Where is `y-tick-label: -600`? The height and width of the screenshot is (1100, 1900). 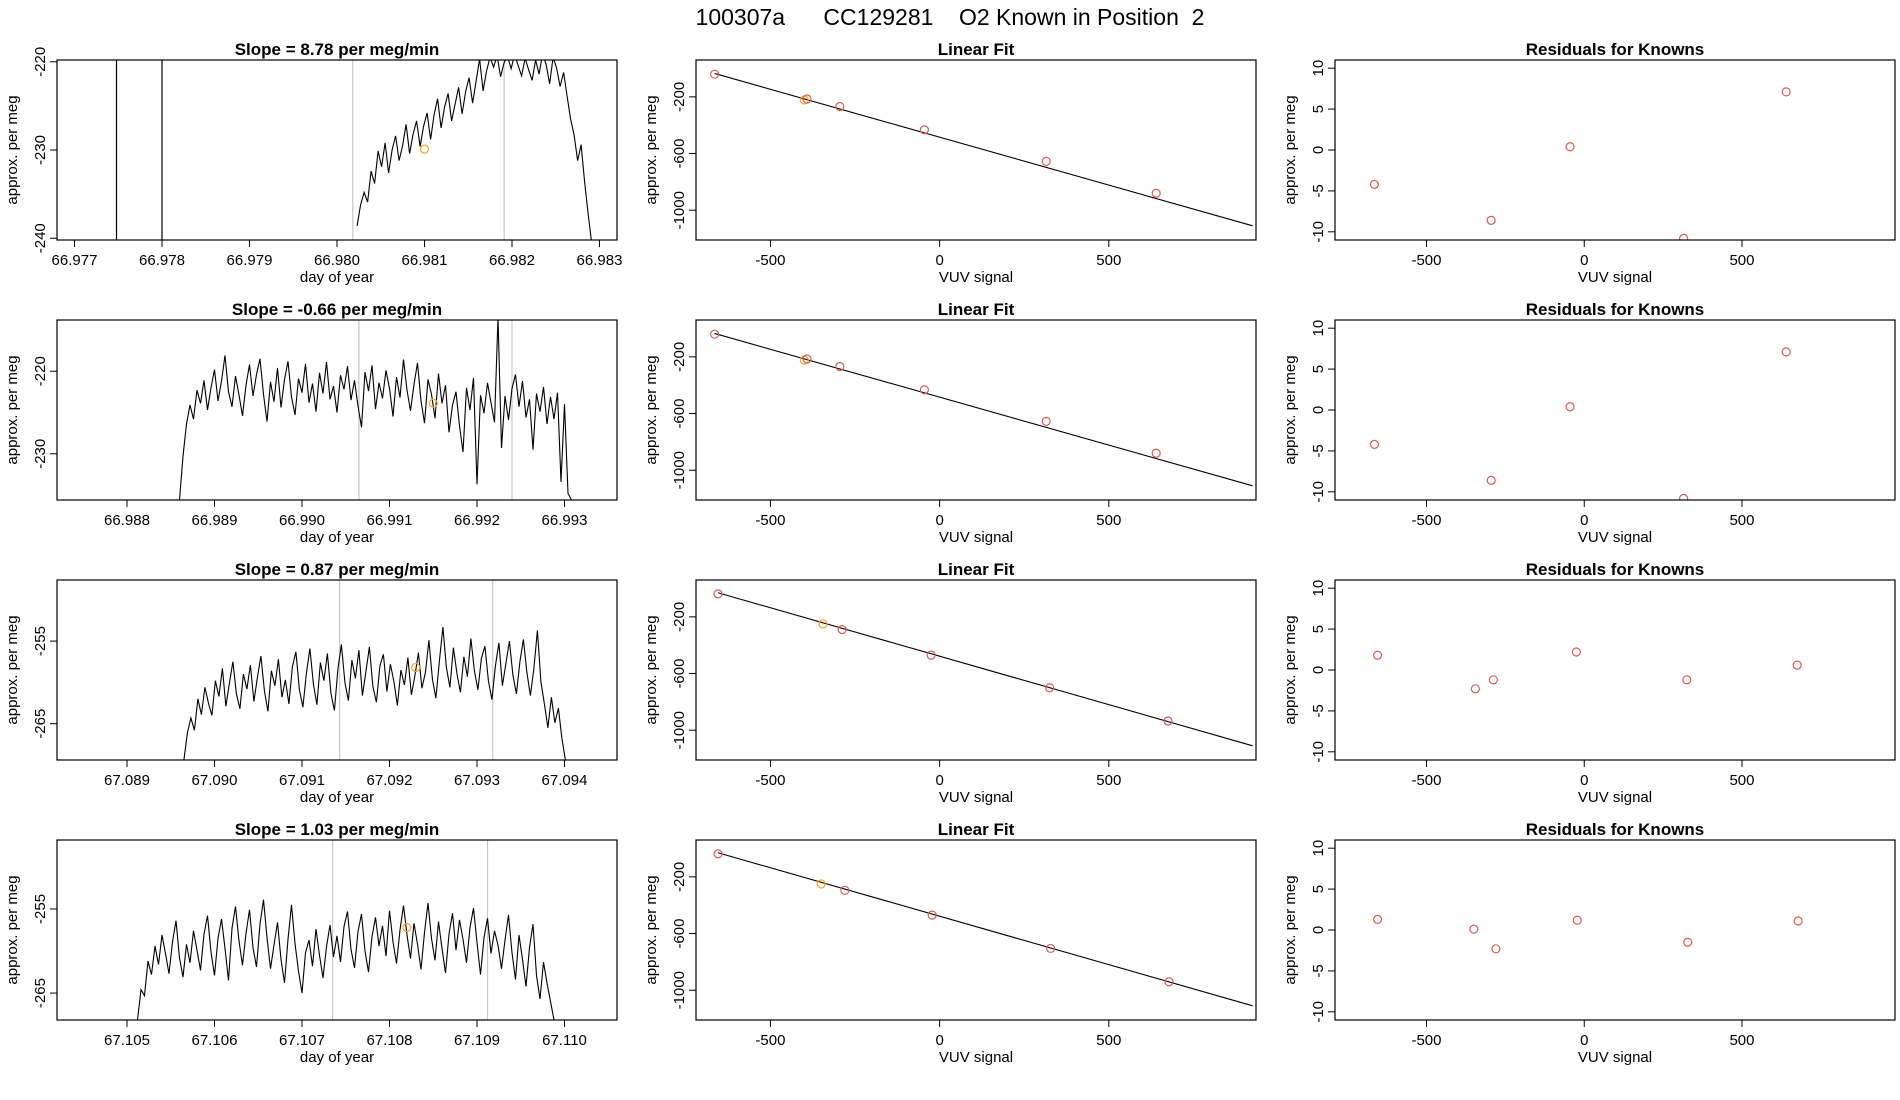 y-tick-label: -600 is located at coordinates (679, 934).